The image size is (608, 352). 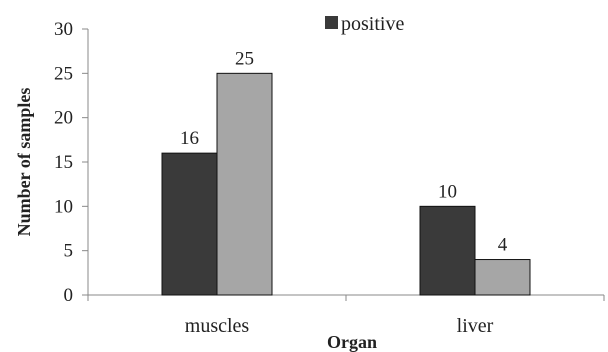 I want to click on y-tick-label-15: 15, so click(x=63, y=162).